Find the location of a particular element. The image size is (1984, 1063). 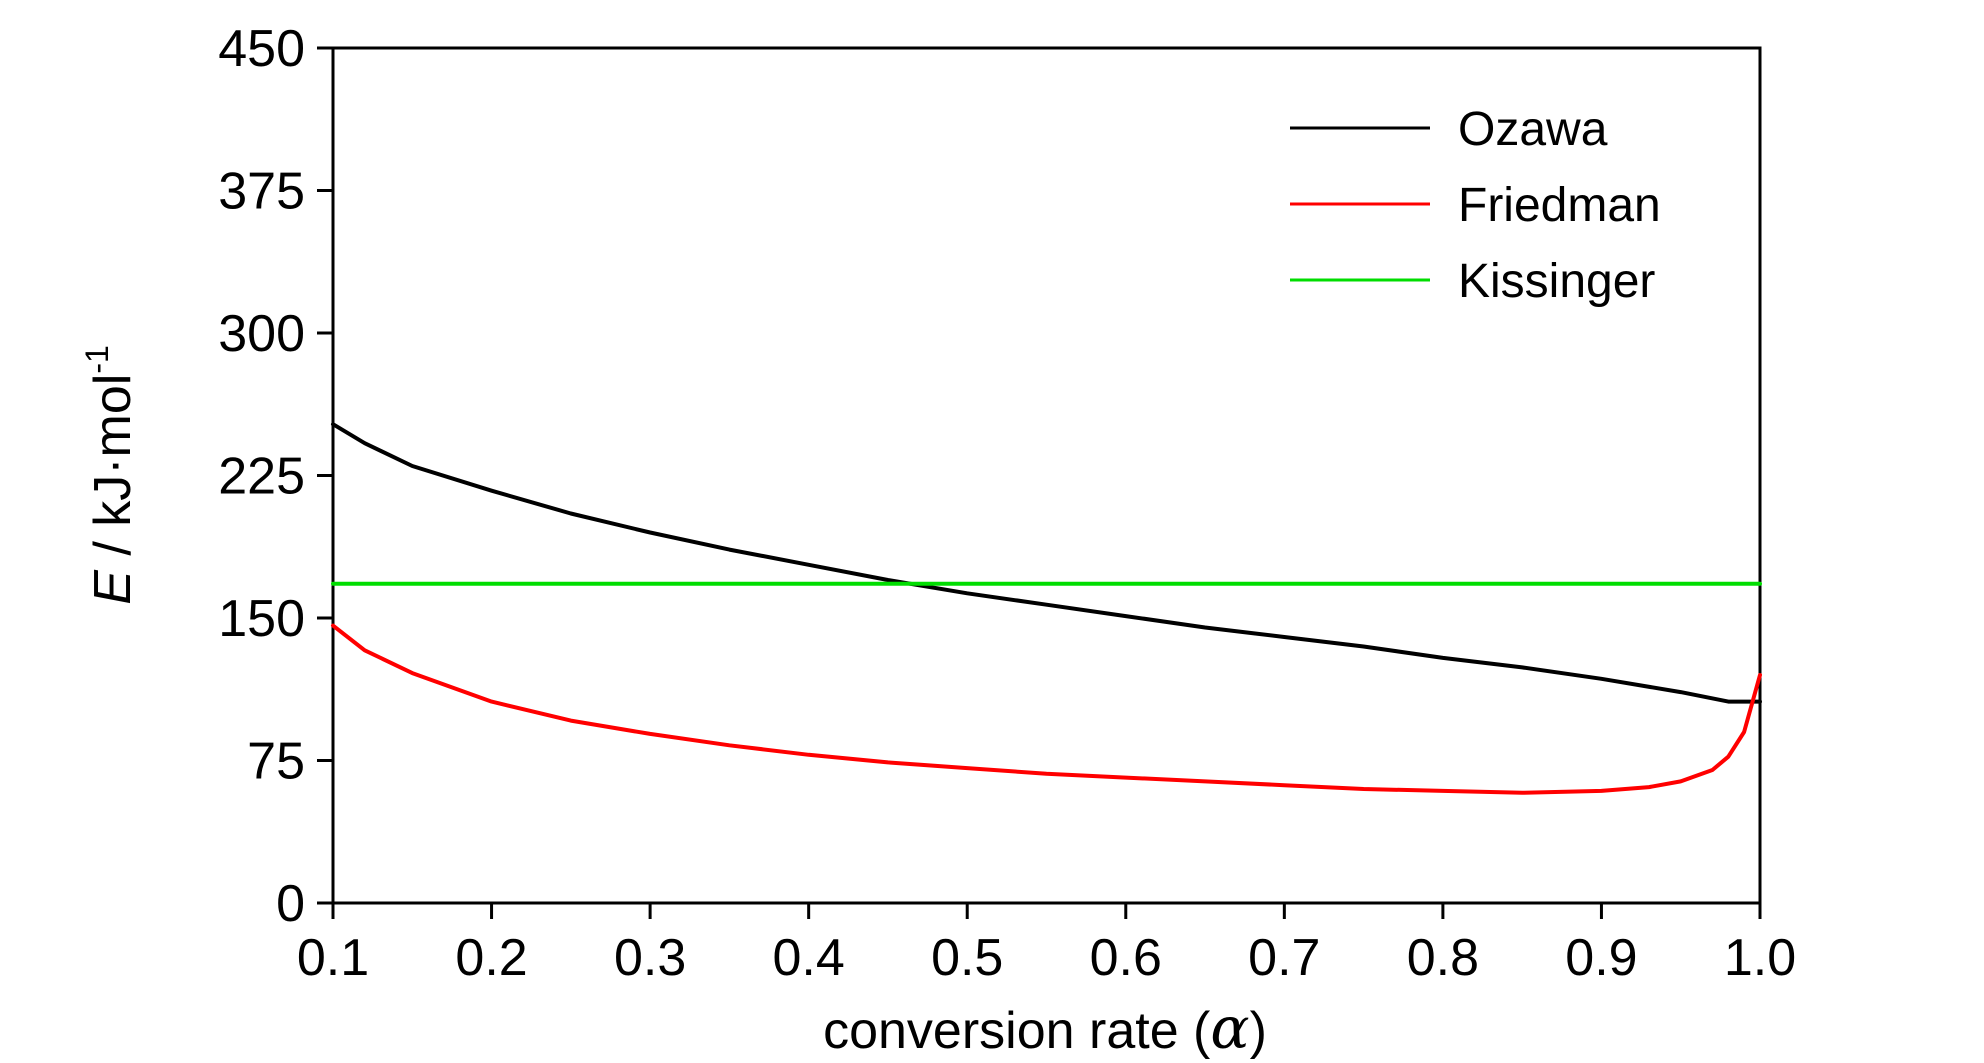

x-axis-title: conversion rate (α) is located at coordinates (1045, 1028).